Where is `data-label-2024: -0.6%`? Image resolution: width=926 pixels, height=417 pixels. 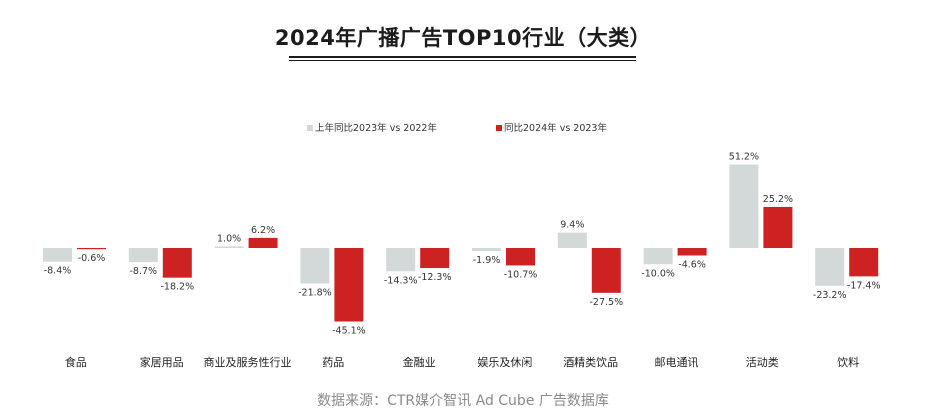 data-label-2024: -0.6% is located at coordinates (92, 258).